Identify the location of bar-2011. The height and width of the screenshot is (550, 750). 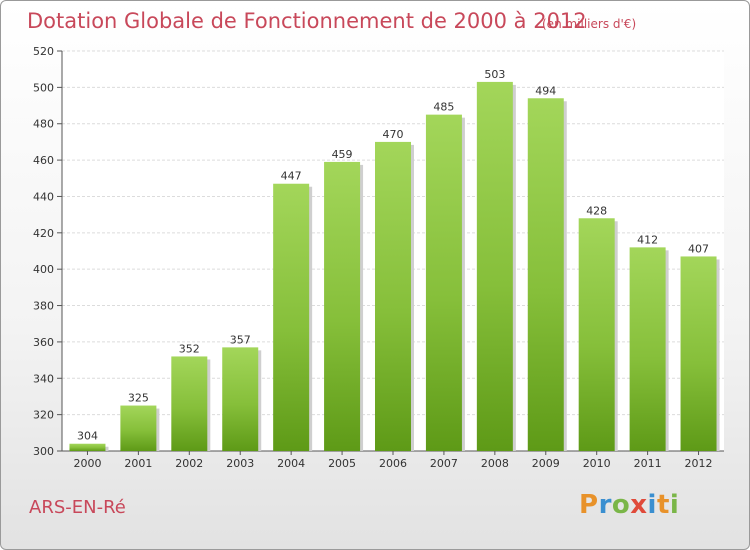
(647, 349).